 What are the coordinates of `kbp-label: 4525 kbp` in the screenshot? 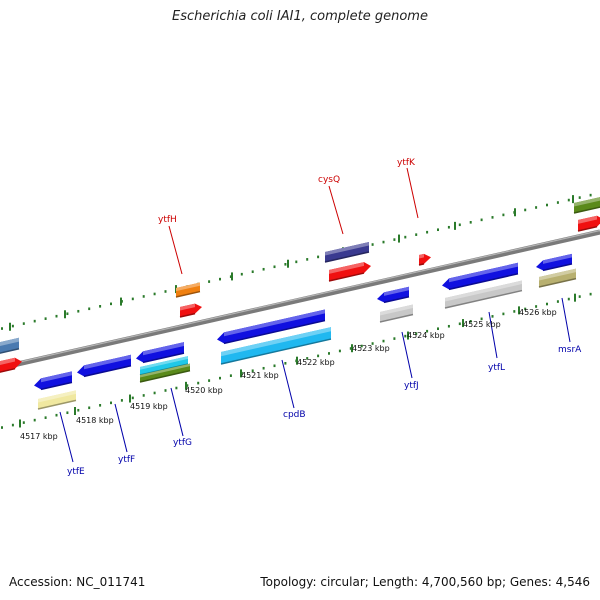 It's located at (482, 324).